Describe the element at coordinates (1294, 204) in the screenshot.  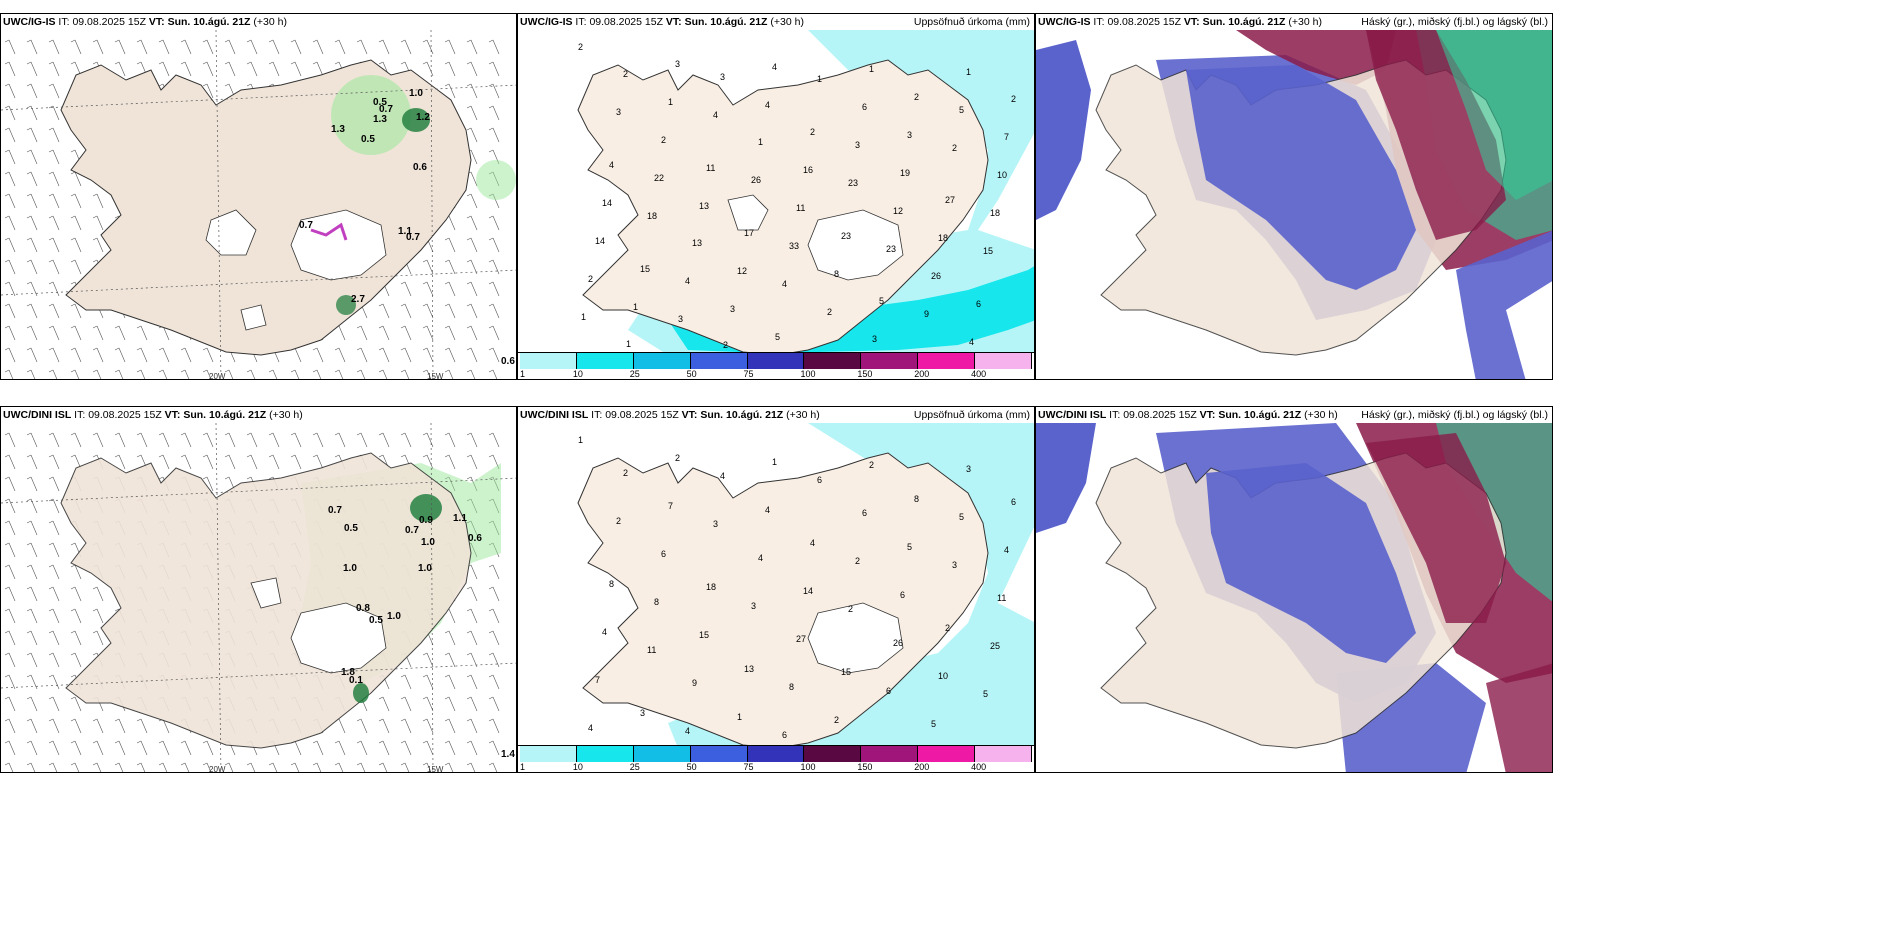
I see `cloud-map` at that location.